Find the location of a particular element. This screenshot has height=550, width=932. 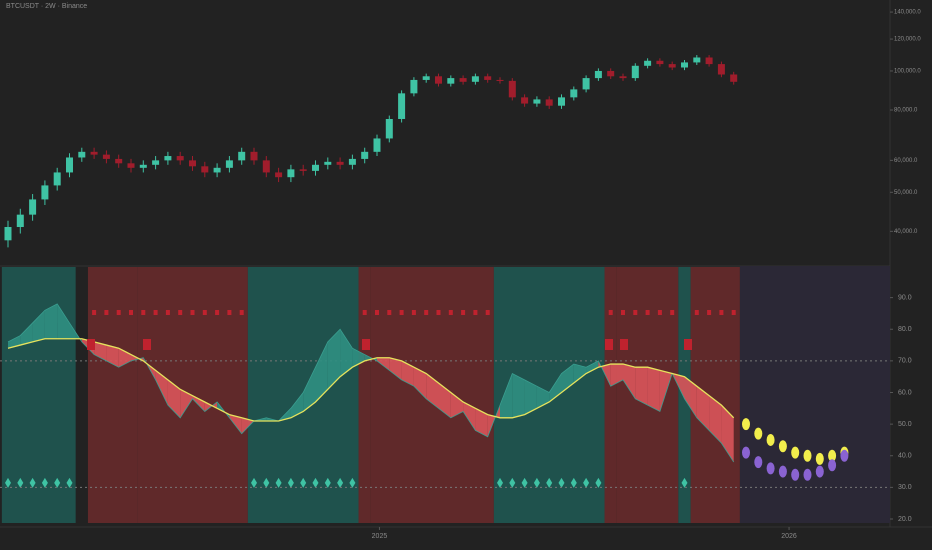

y-tick-label: 80.0 is located at coordinates (905, 329).